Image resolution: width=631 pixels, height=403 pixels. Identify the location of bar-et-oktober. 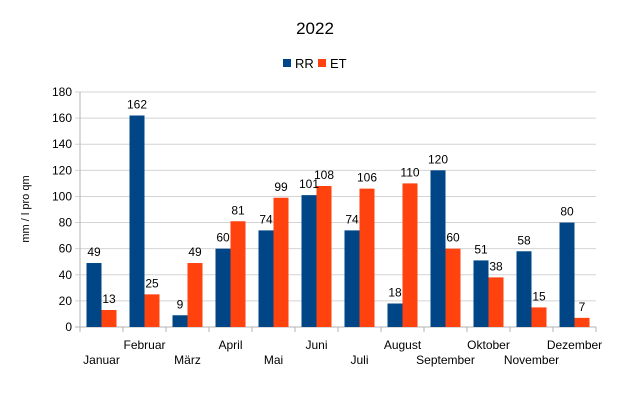
(496, 302).